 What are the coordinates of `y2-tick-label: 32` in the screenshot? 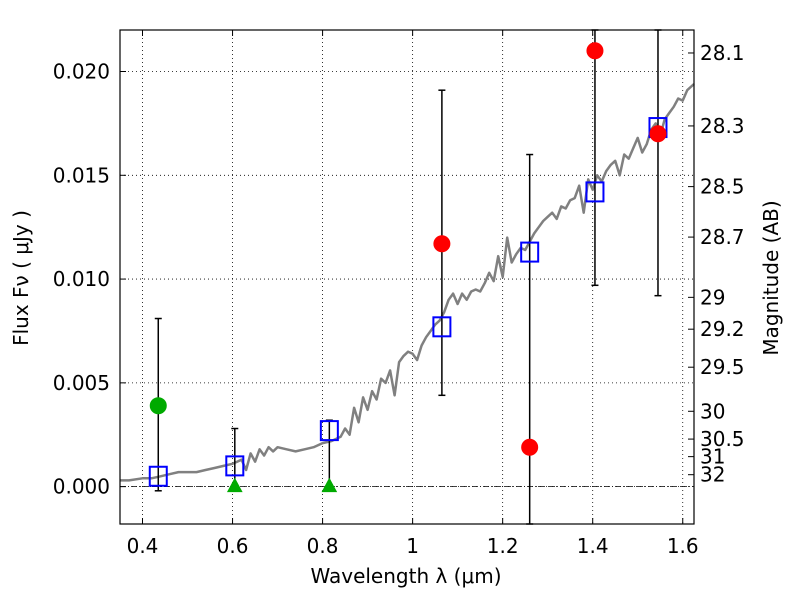 It's located at (712, 475).